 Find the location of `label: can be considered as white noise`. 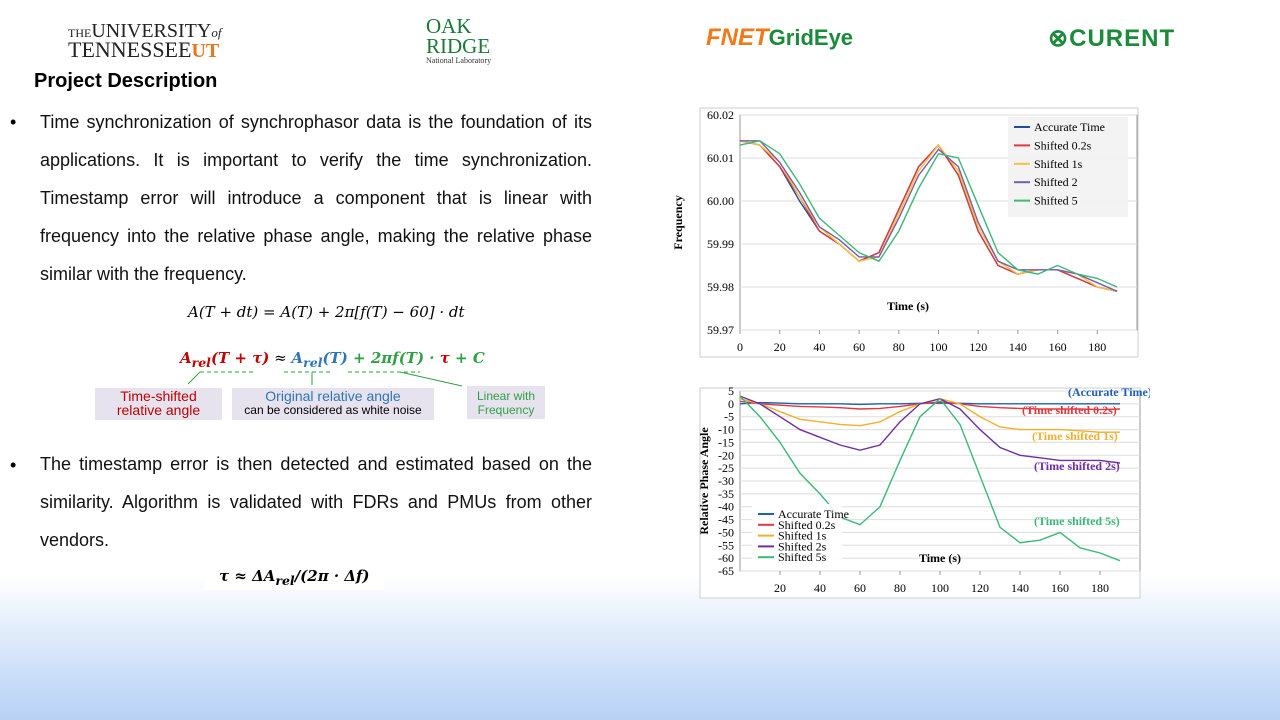

label: can be considered as white noise is located at coordinates (333, 410).